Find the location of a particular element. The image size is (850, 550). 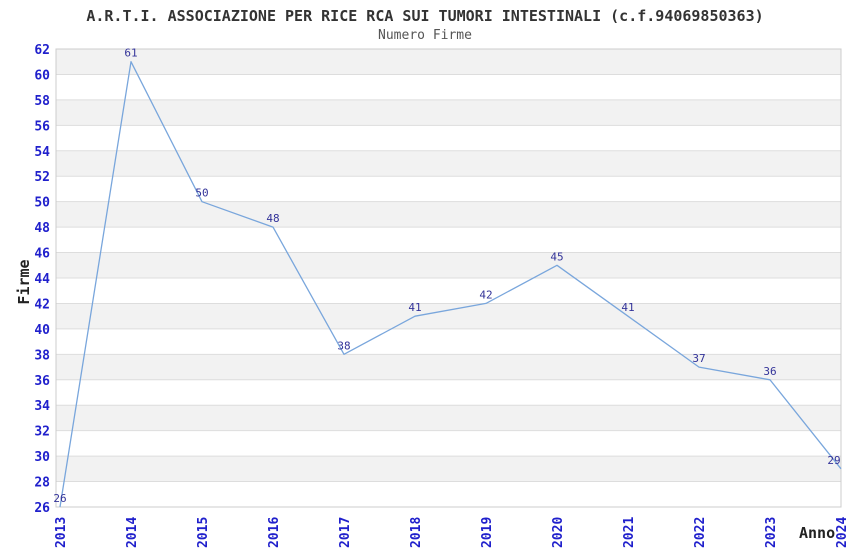

y-axis-title: Firme is located at coordinates (24, 282).